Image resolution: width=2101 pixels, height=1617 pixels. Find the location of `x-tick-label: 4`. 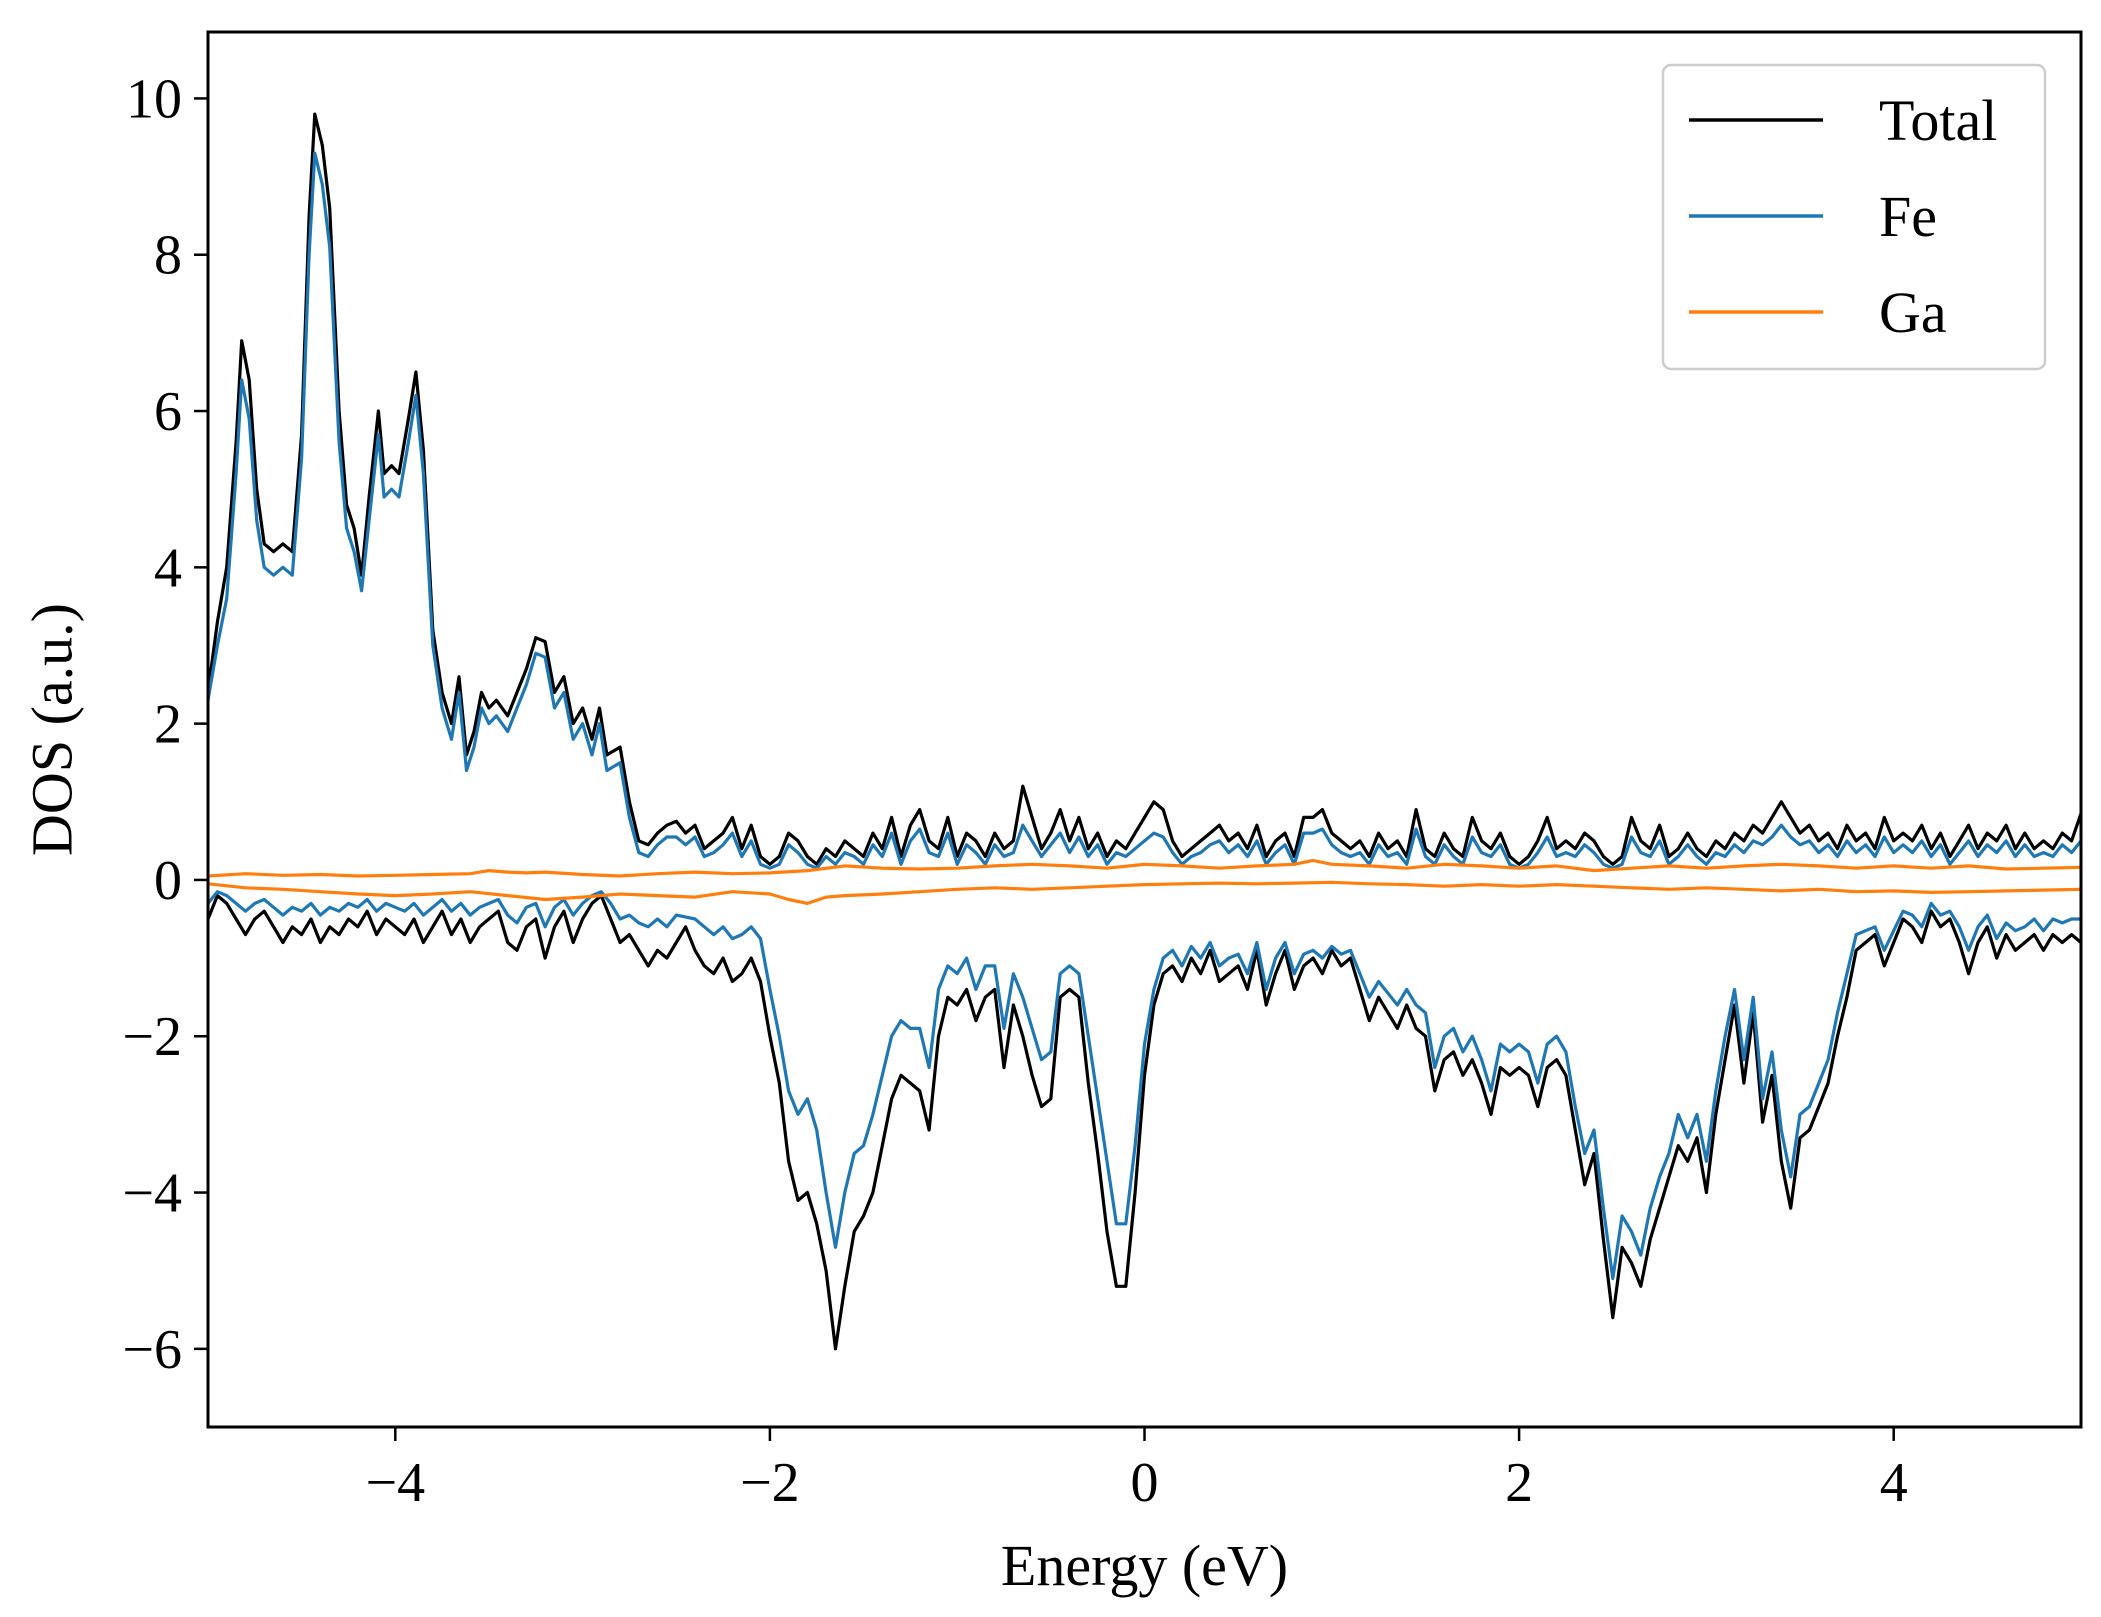

x-tick-label: 4 is located at coordinates (1894, 1483).